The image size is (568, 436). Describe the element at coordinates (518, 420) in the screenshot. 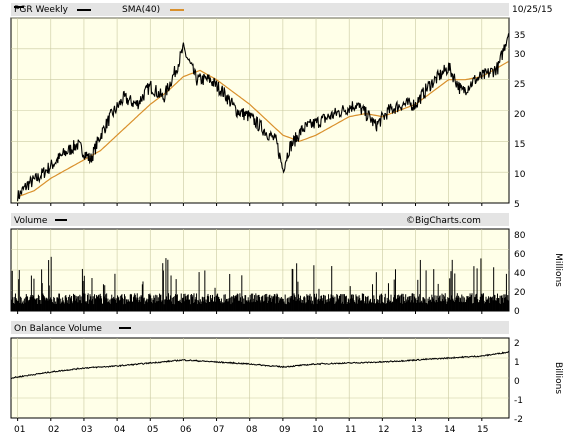

I see `obv-tick-label: -2` at that location.